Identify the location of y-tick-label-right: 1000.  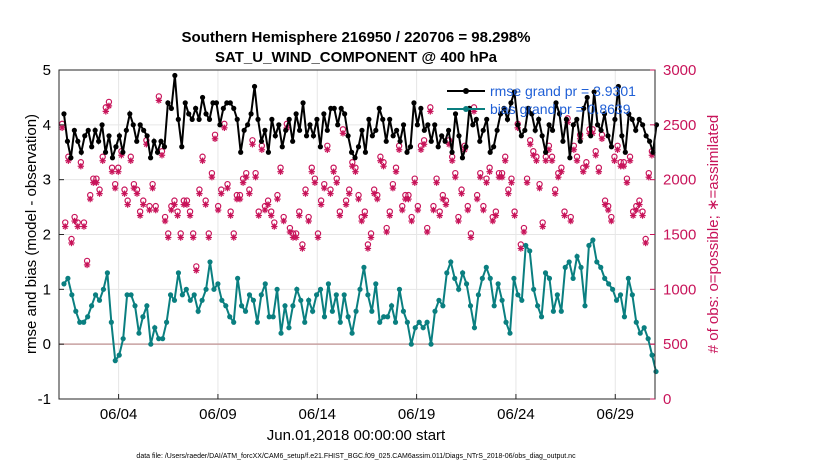
(679, 289).